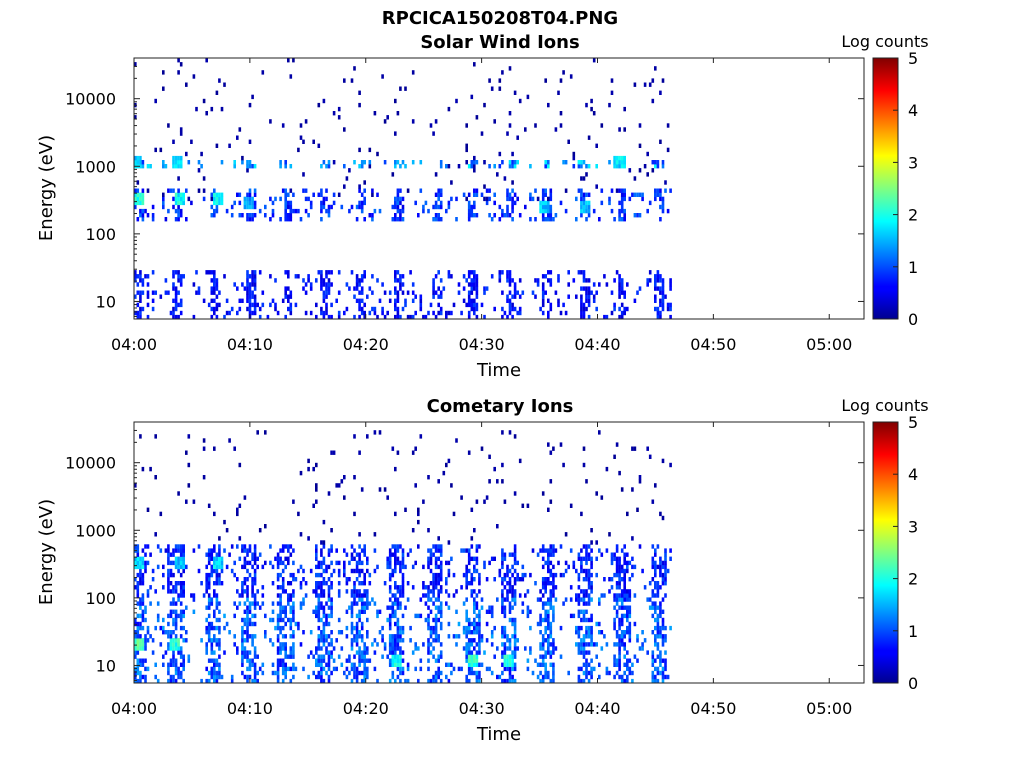 The height and width of the screenshot is (768, 1024). I want to click on colorbar-tick-label: 1, so click(913, 631).